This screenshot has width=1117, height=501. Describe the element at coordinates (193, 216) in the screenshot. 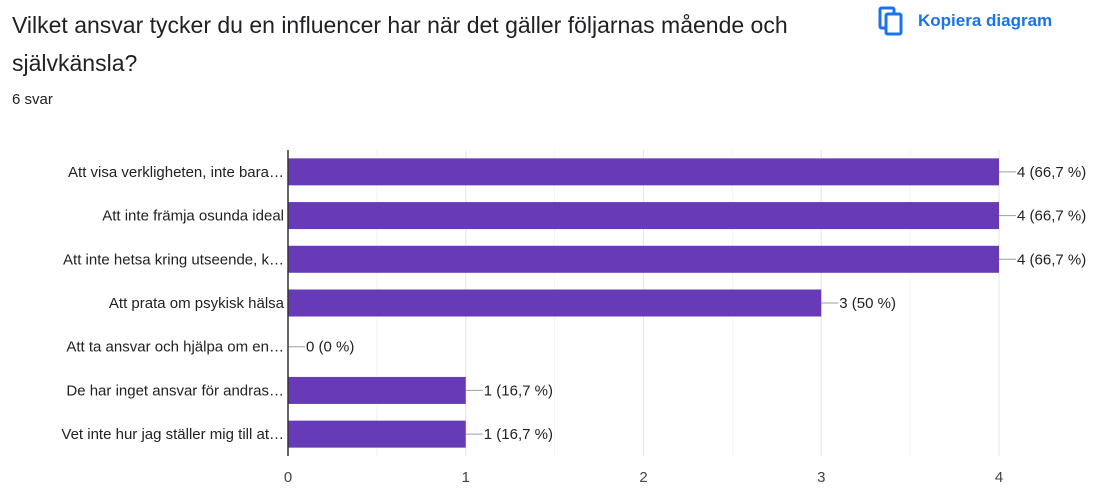

I see `category-label: Att inte främja osunda ideal` at that location.